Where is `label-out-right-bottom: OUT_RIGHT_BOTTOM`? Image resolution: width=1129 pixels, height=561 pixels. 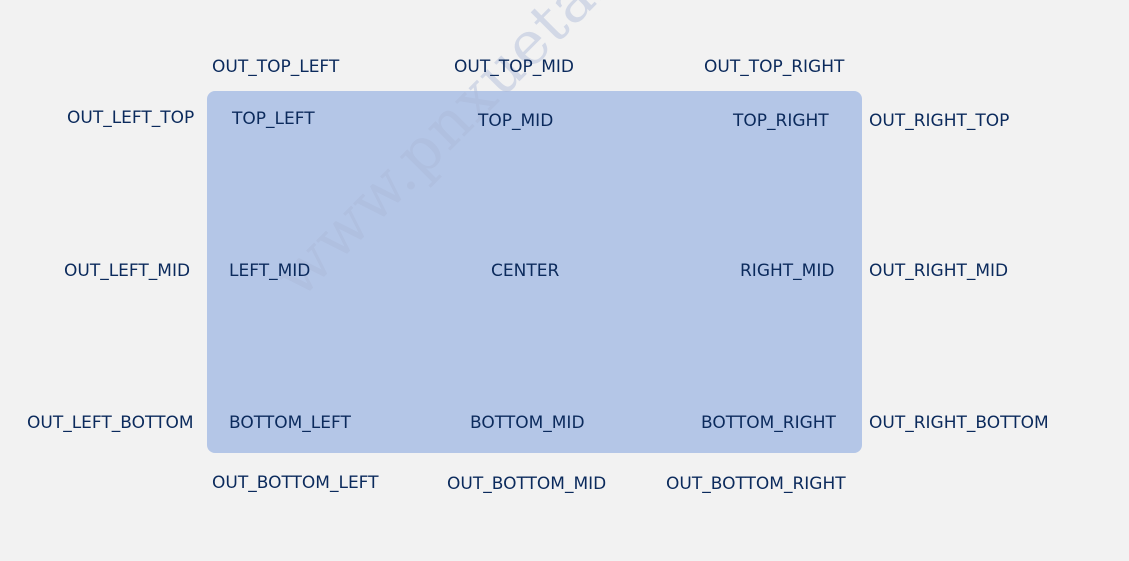 label-out-right-bottom: OUT_RIGHT_BOTTOM is located at coordinates (959, 423).